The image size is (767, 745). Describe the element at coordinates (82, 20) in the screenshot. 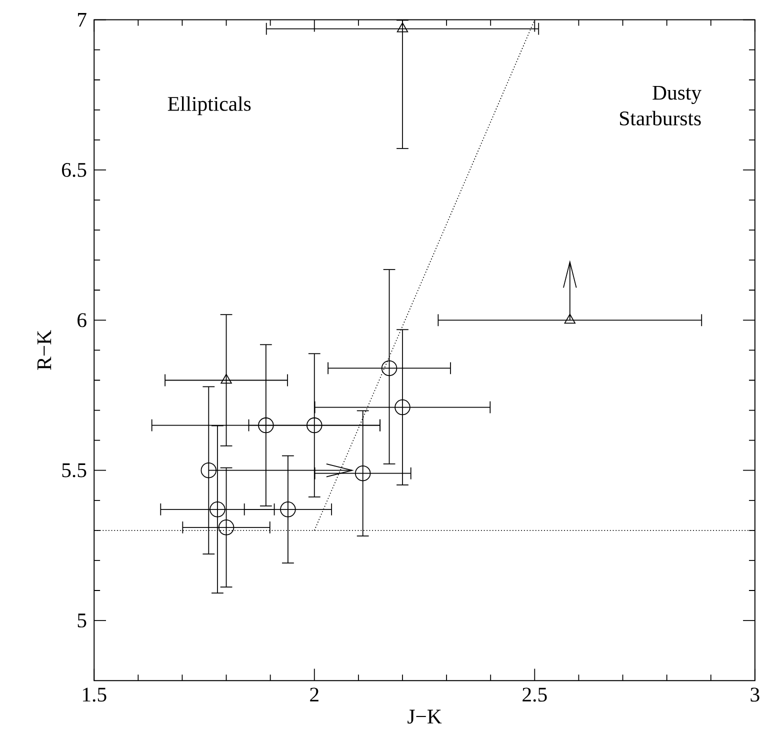

I see `y-tick-label: 7` at that location.